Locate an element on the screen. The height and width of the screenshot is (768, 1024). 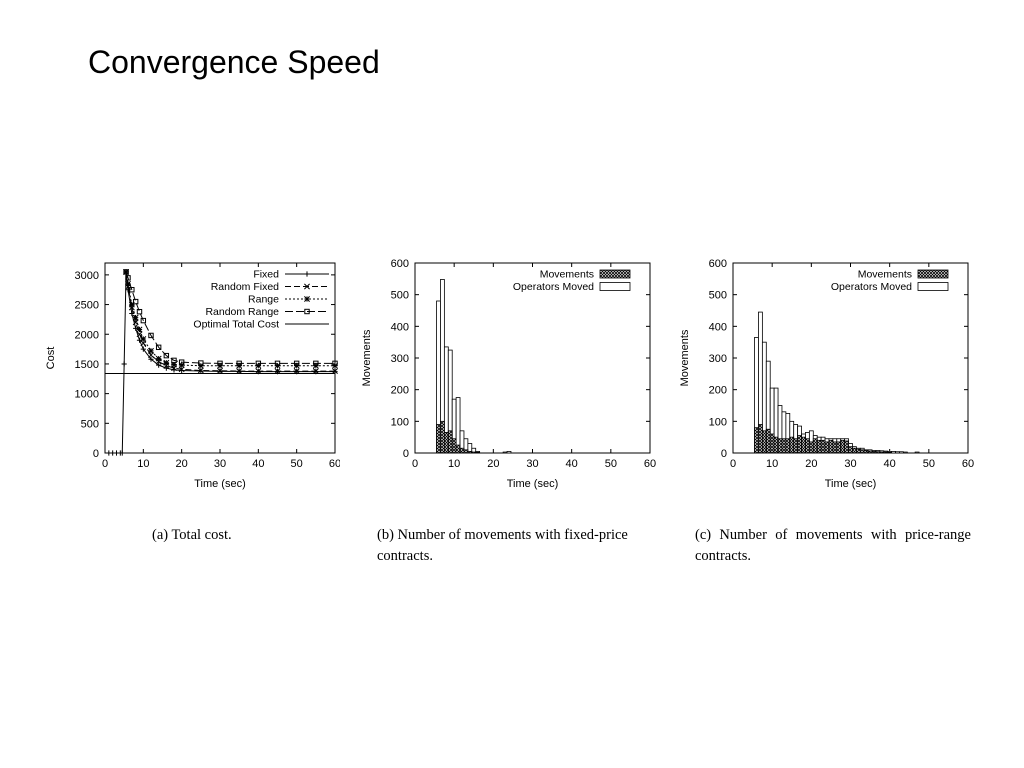
caption-total-cost: (a) Total cost. is located at coordinates (192, 535).